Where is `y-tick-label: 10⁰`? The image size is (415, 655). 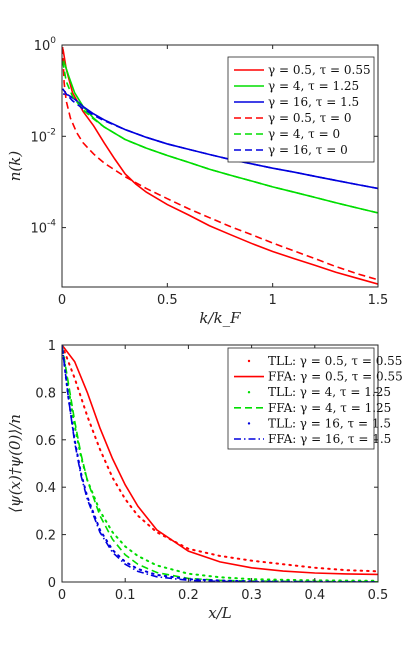 y-tick-label: 10⁰ is located at coordinates (45, 45).